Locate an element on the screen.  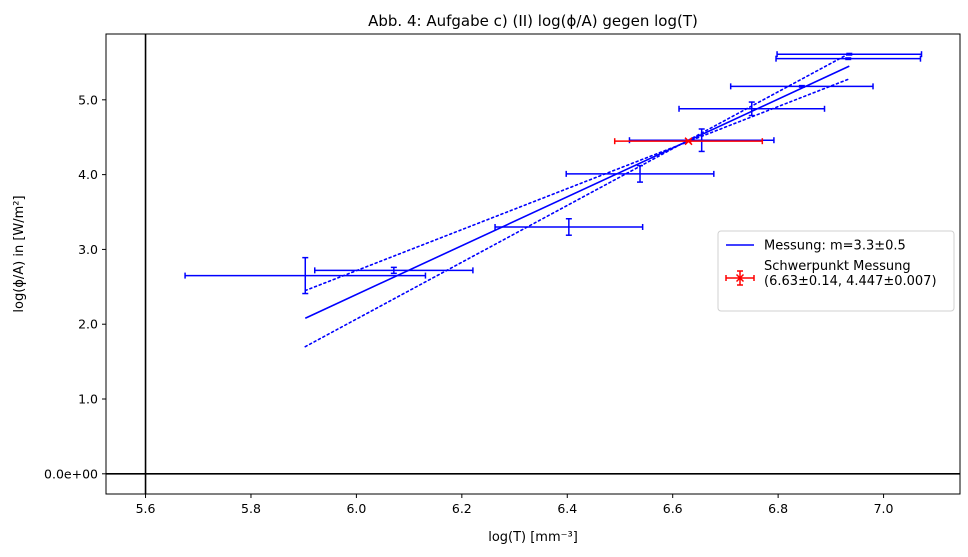
x-tick-label: 6.8 is located at coordinates (778, 508).